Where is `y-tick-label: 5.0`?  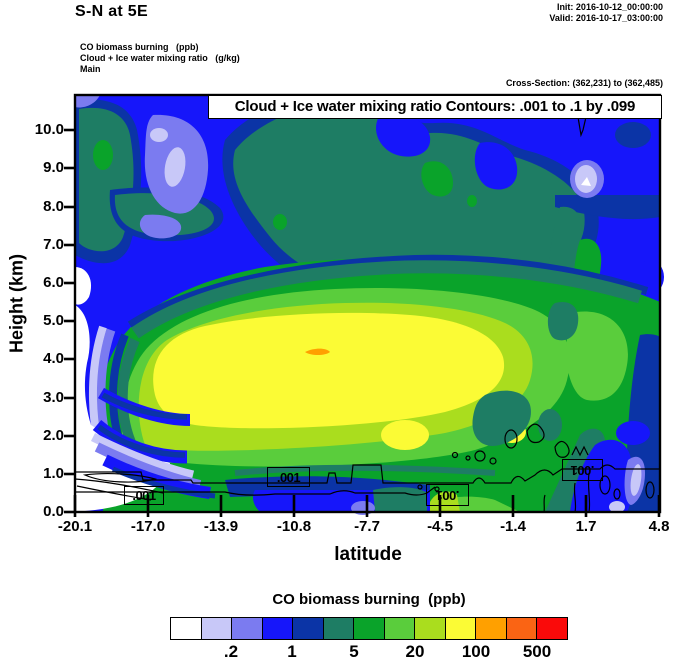
y-tick-label: 5.0 is located at coordinates (53, 320).